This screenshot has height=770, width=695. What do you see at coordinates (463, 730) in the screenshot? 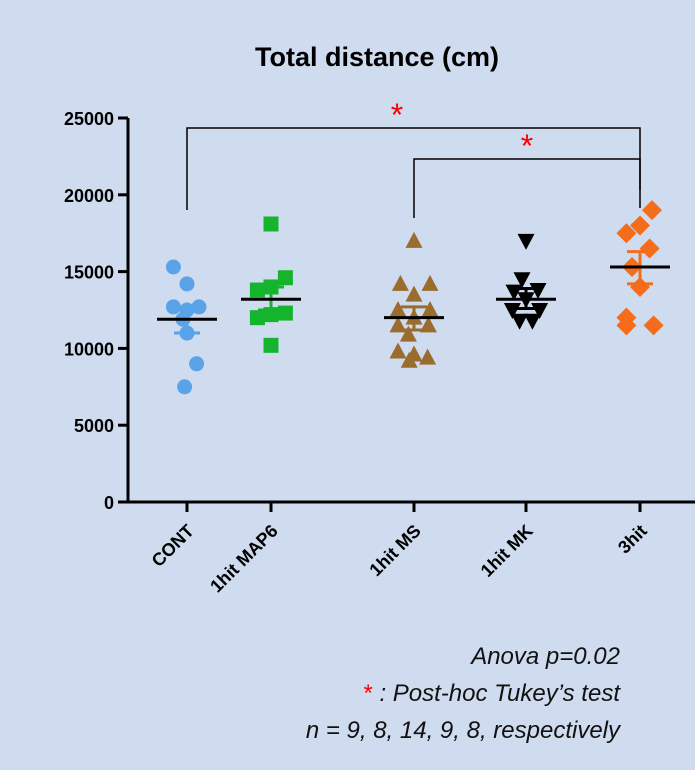
I see `sample-size-note: n = 9, 8, 14, 9, 8, respectively` at bounding box center [463, 730].